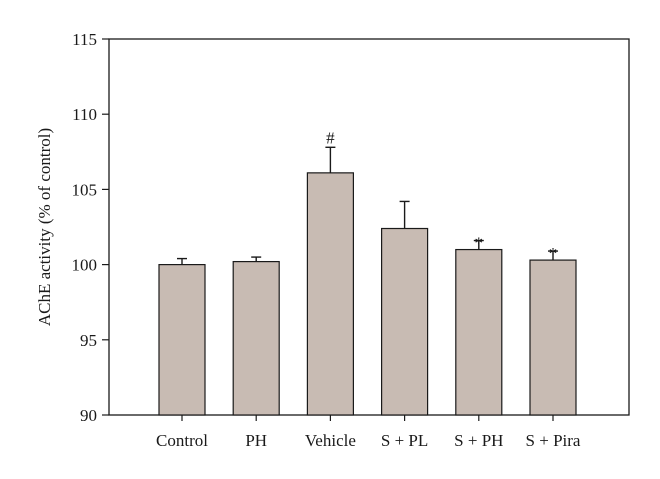 The image size is (660, 479). What do you see at coordinates (182, 440) in the screenshot?
I see `x-tick-label: Control` at bounding box center [182, 440].